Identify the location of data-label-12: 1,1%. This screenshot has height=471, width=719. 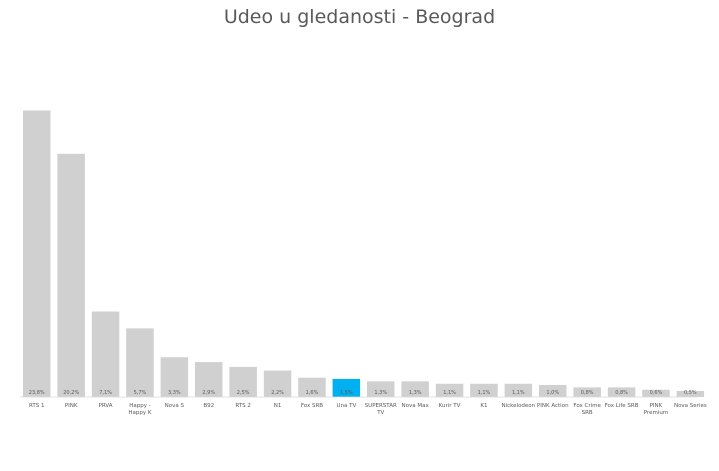
(449, 393).